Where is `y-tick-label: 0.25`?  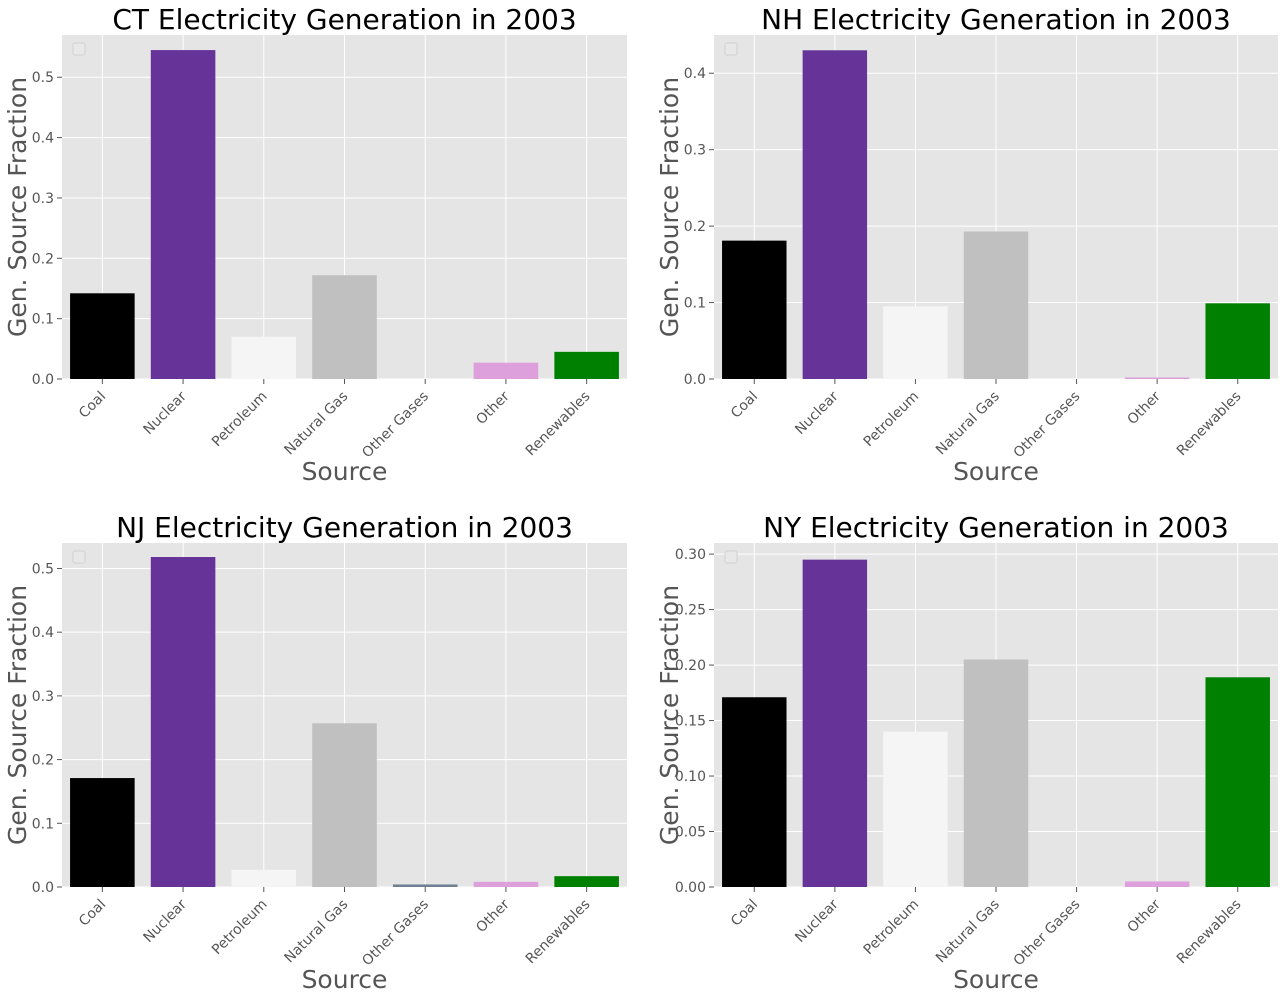
y-tick-label: 0.25 is located at coordinates (690, 611).